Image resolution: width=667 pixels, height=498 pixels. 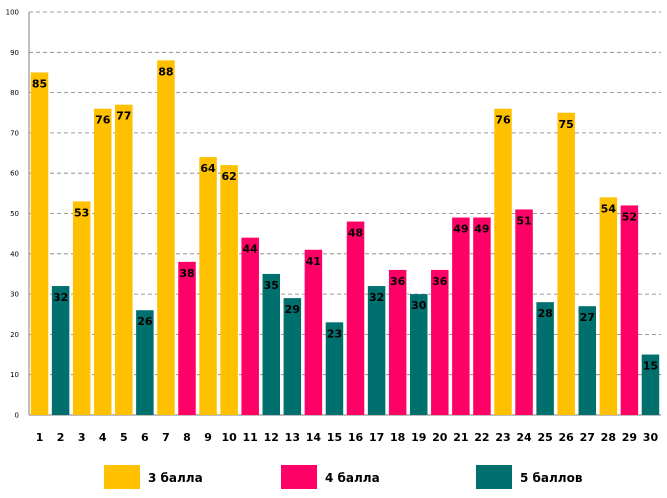 I want to click on y-tick-label: 20, so click(x=14, y=335).